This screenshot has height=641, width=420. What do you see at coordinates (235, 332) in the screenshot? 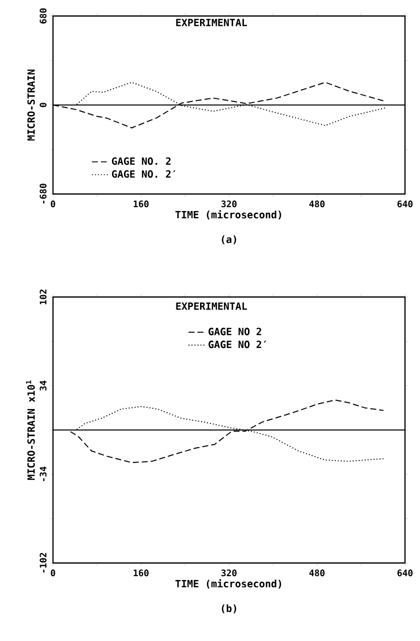
I see `legend-label: GAGE NO 2` at bounding box center [235, 332].